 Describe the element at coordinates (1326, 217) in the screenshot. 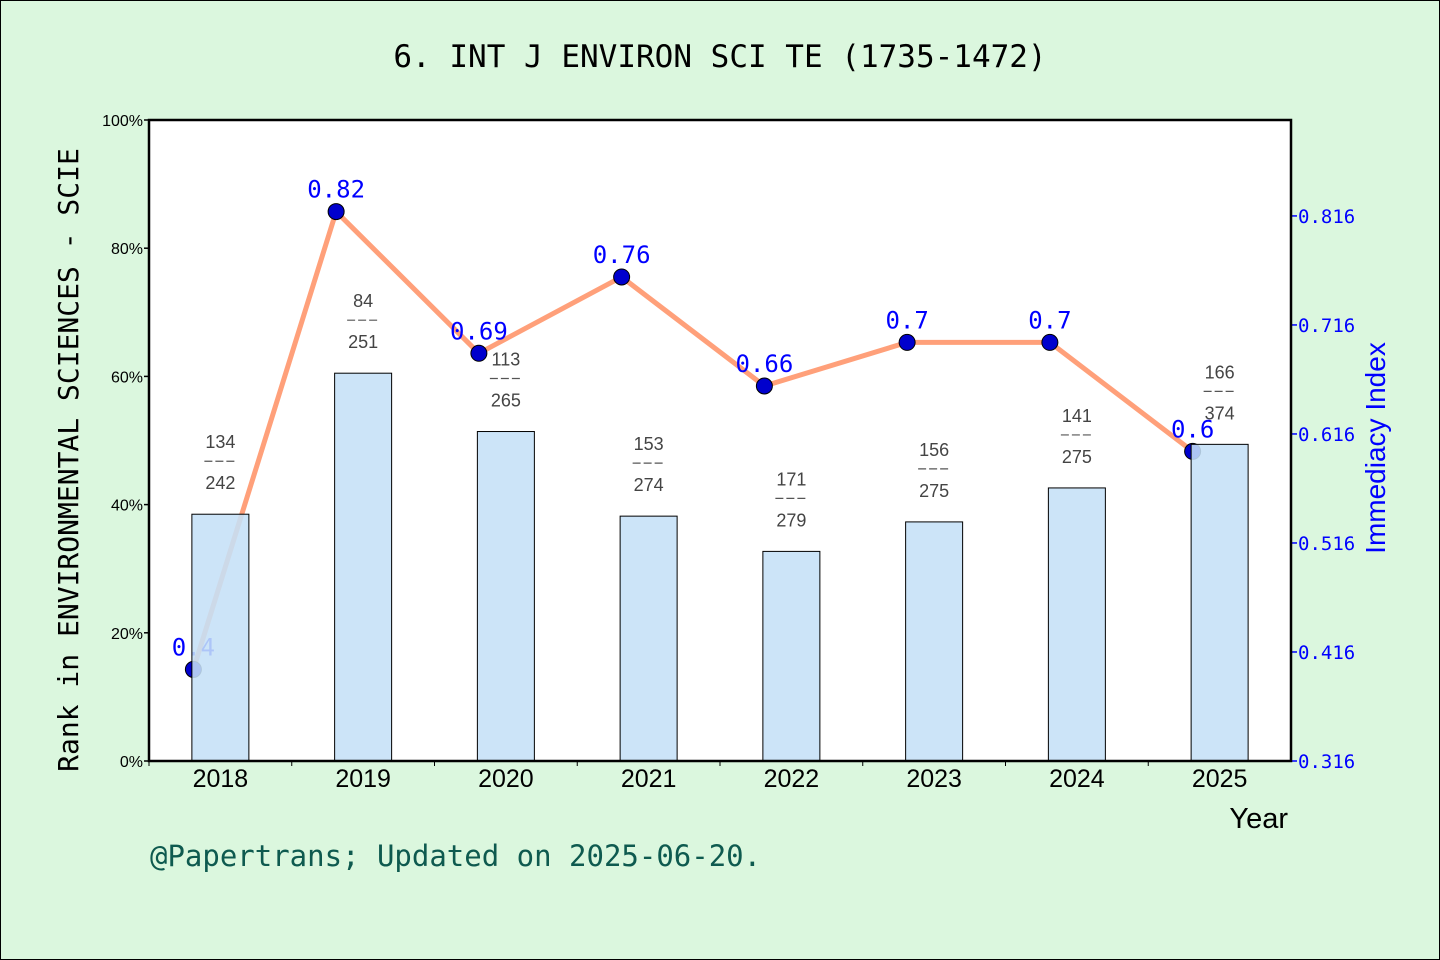

I see `y-right-tick-label: 0.816` at that location.